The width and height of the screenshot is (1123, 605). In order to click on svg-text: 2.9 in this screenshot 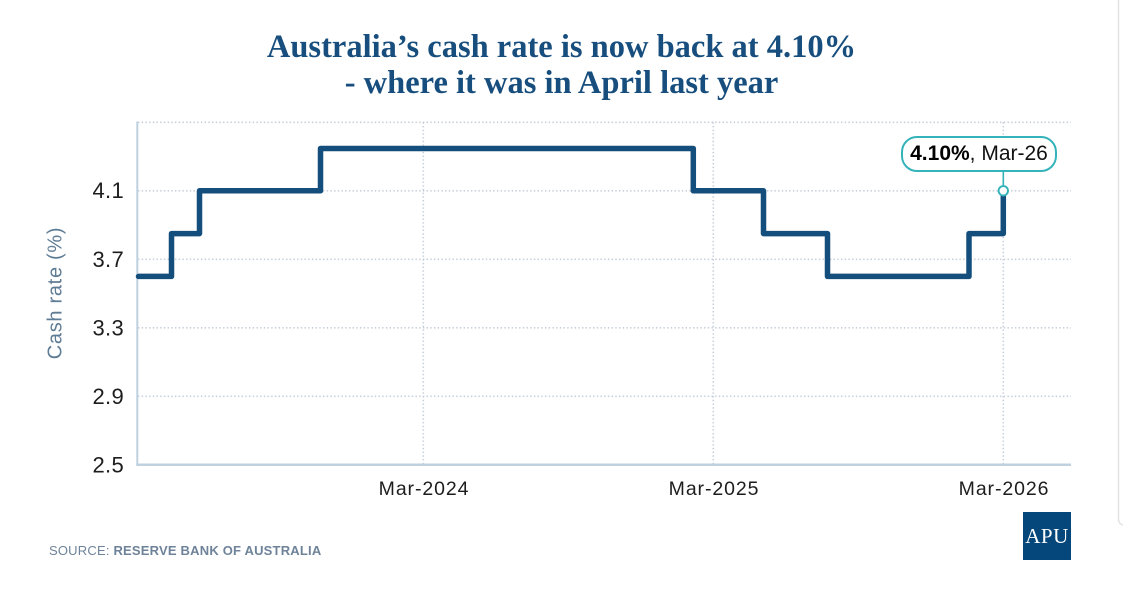, I will do `click(108, 396)`.